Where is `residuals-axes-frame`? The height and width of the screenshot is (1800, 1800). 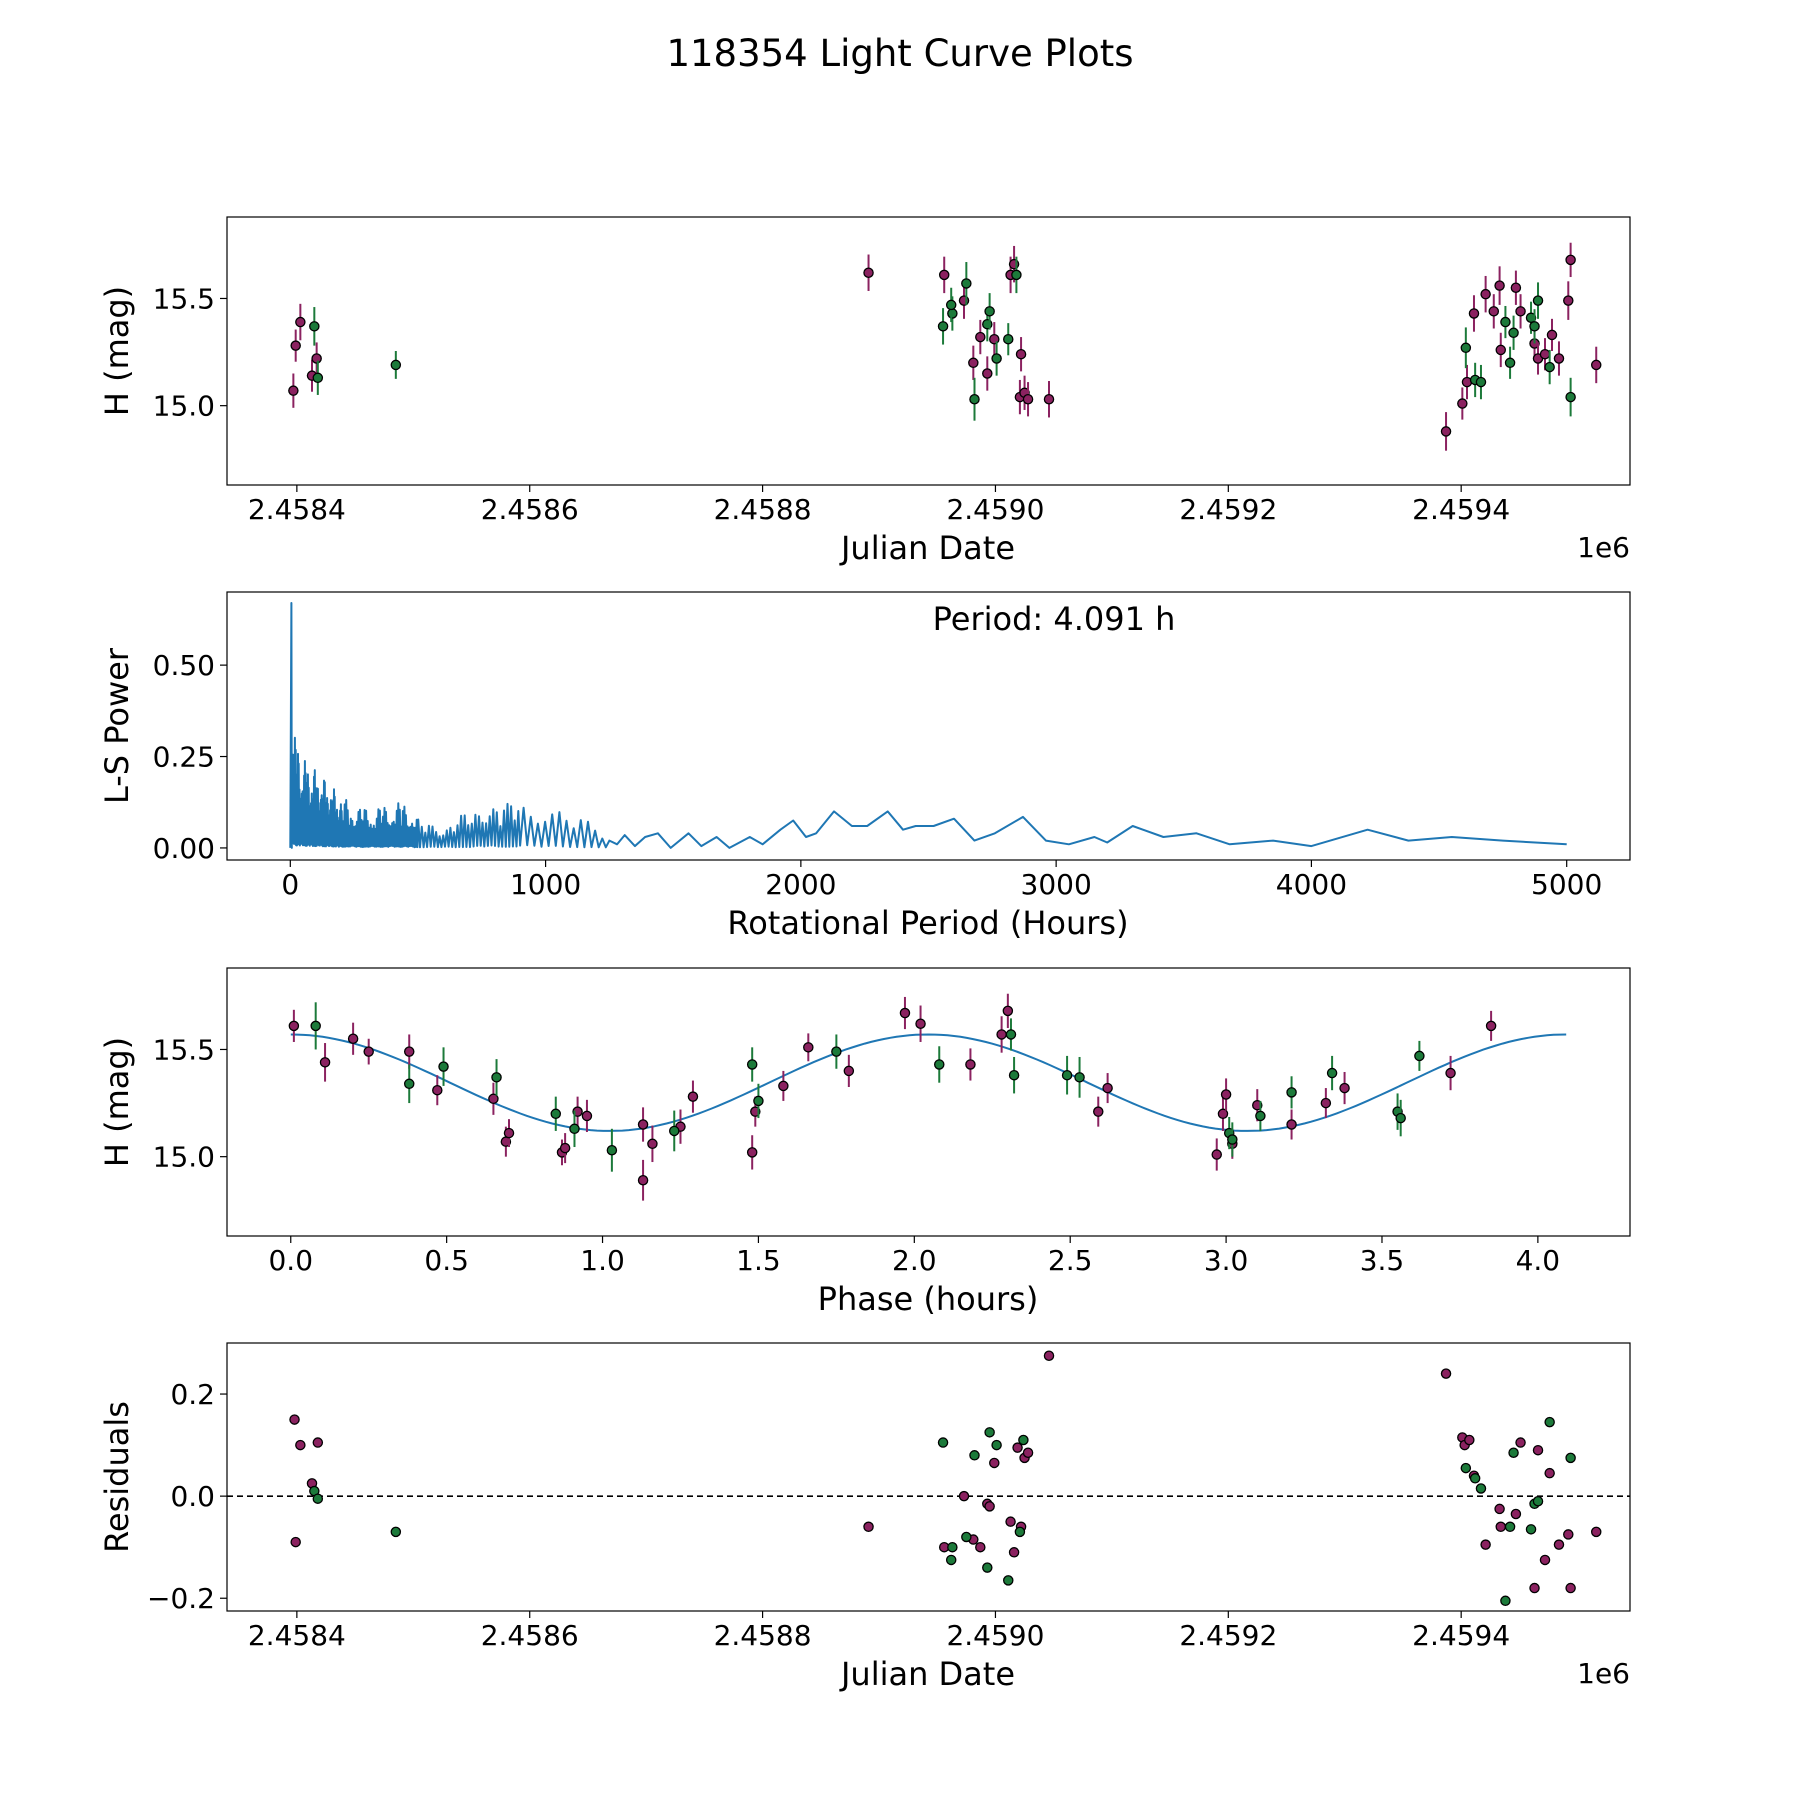 residuals-axes-frame is located at coordinates (928, 1477).